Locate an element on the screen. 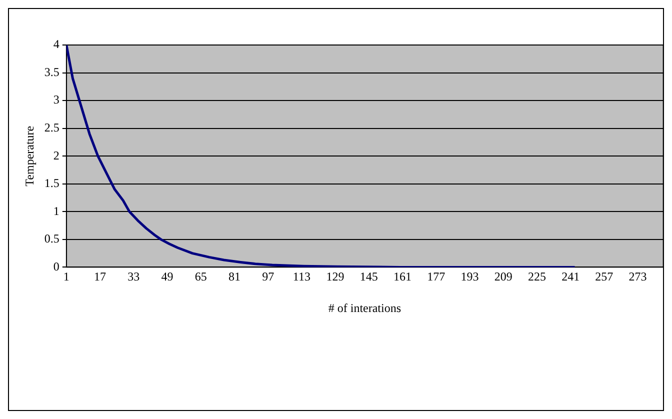 This screenshot has width=672, height=419. y-tick-label: 1 is located at coordinates (56, 211).